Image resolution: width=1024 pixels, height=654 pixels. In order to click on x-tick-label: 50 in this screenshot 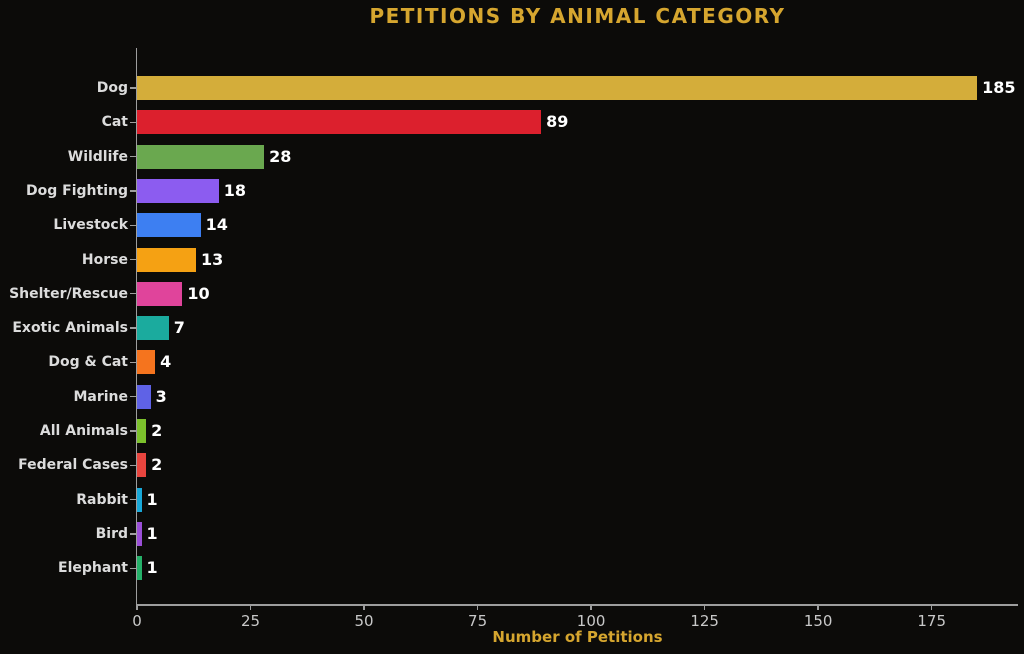, I will do `click(364, 621)`.